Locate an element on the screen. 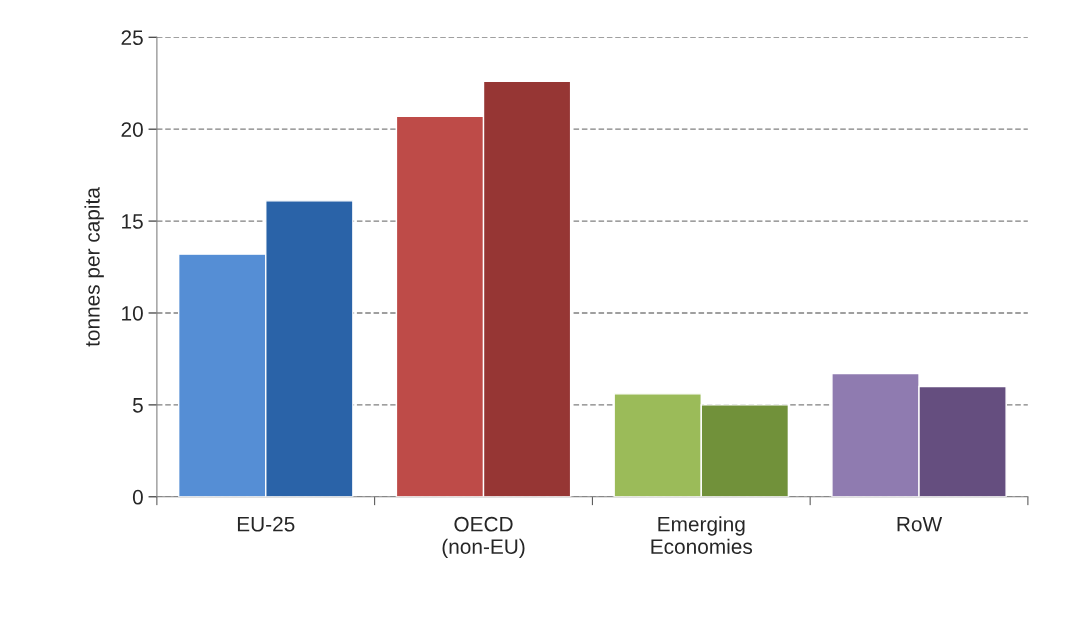 The image size is (1082, 621). y-tick-label: 15 is located at coordinates (132, 221).